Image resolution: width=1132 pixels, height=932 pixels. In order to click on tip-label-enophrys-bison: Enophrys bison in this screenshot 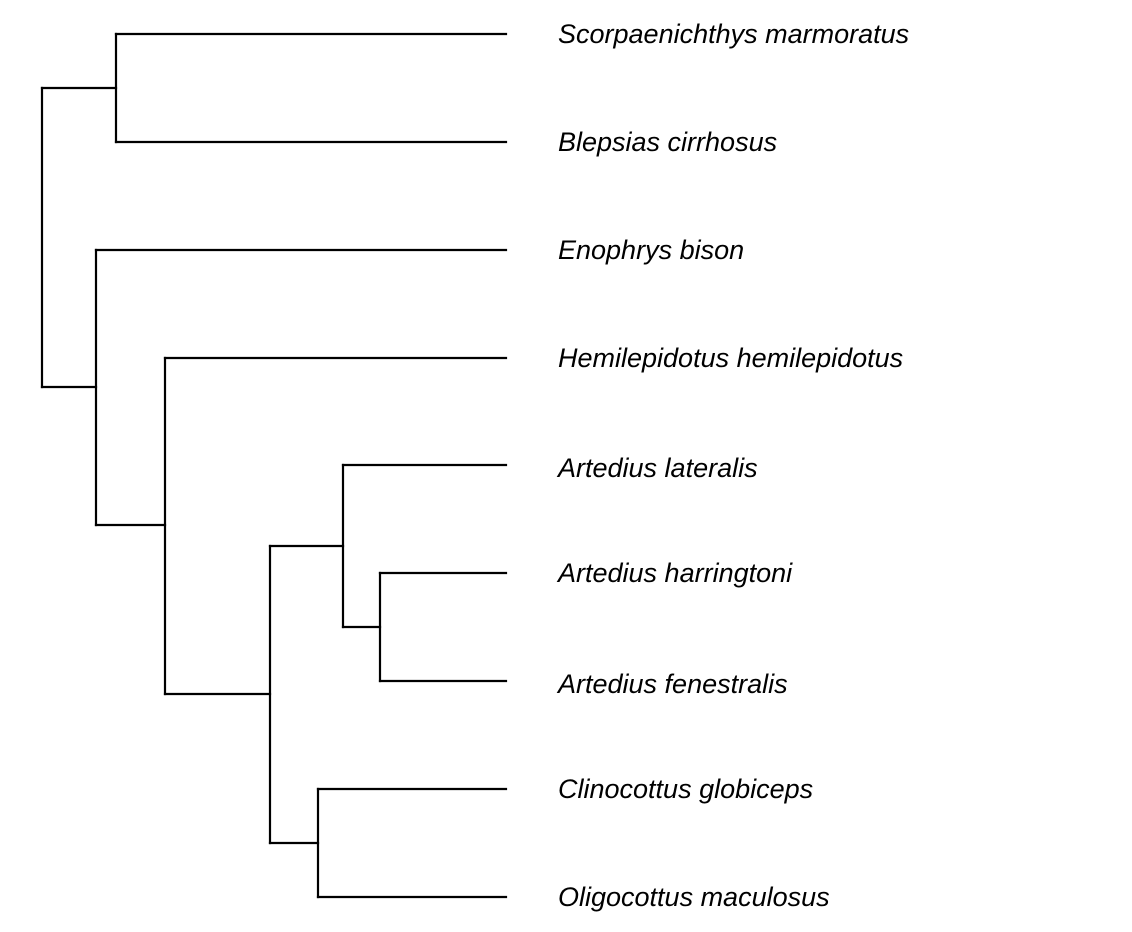, I will do `click(651, 250)`.